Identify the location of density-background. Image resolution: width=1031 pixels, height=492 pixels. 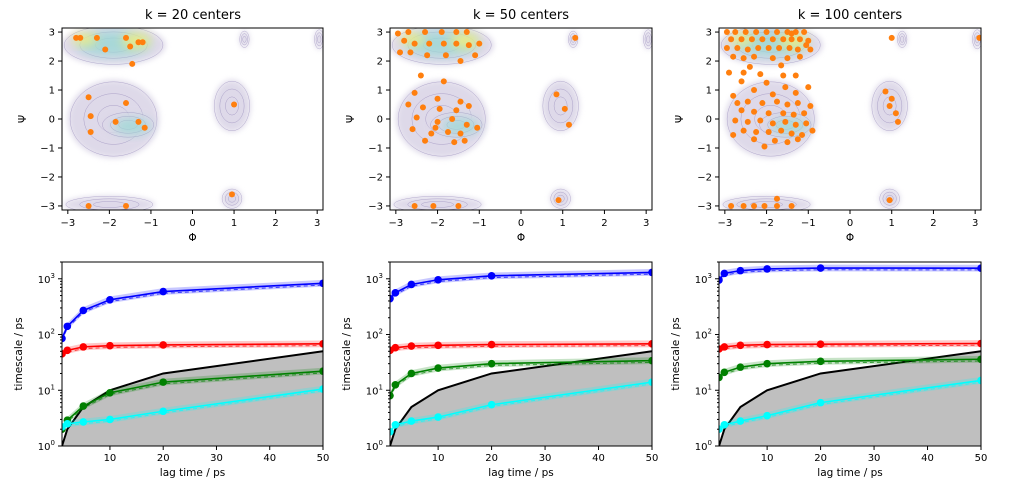
(192, 119).